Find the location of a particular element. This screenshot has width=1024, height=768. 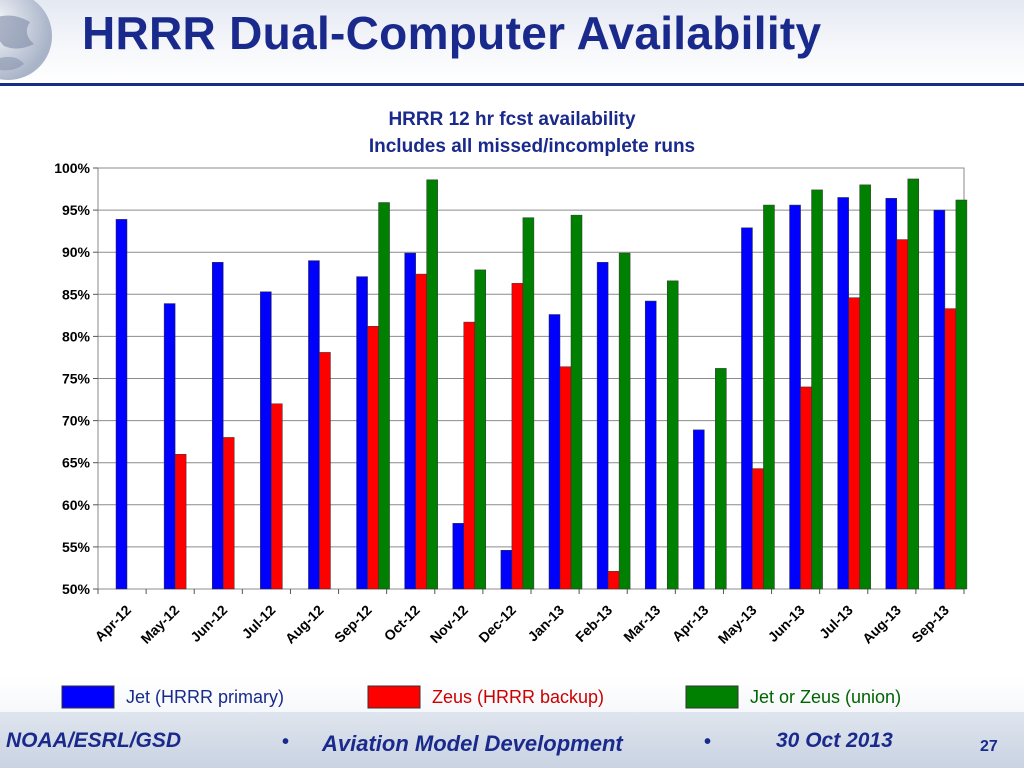

y-tick-label: 75% is located at coordinates (76, 379).